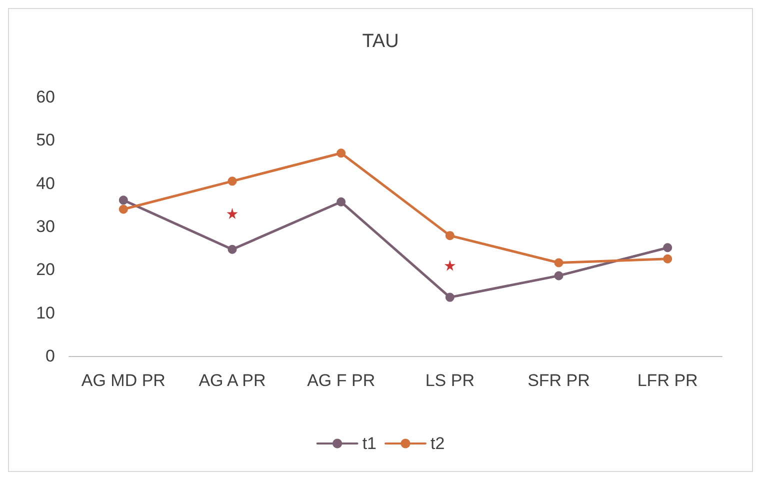 This screenshot has height=482, width=763. I want to click on y-tick-label: 40, so click(45, 183).